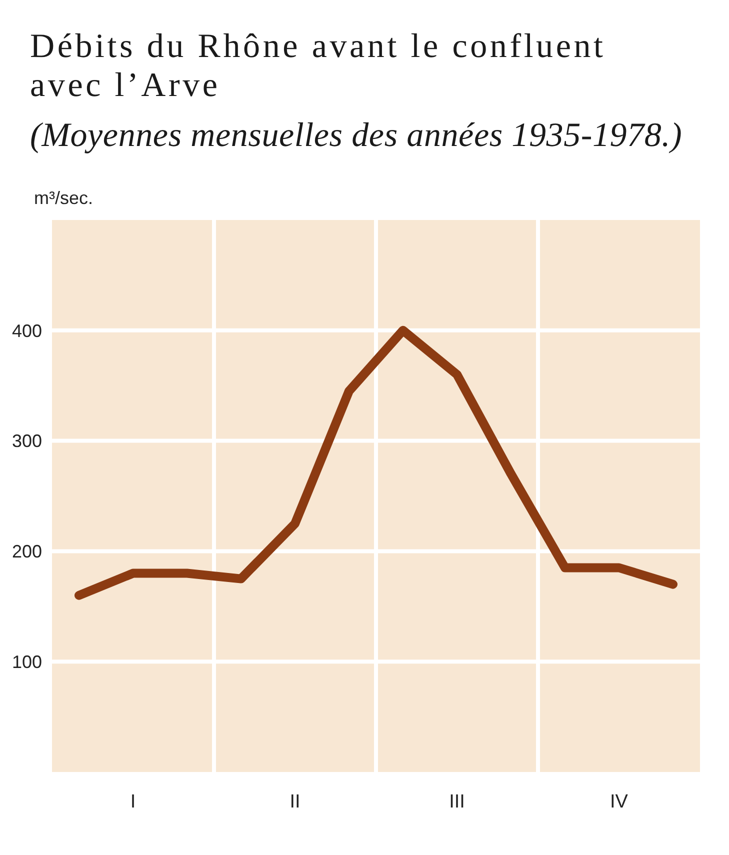  I want to click on y-tick-label: 200, so click(27, 552).